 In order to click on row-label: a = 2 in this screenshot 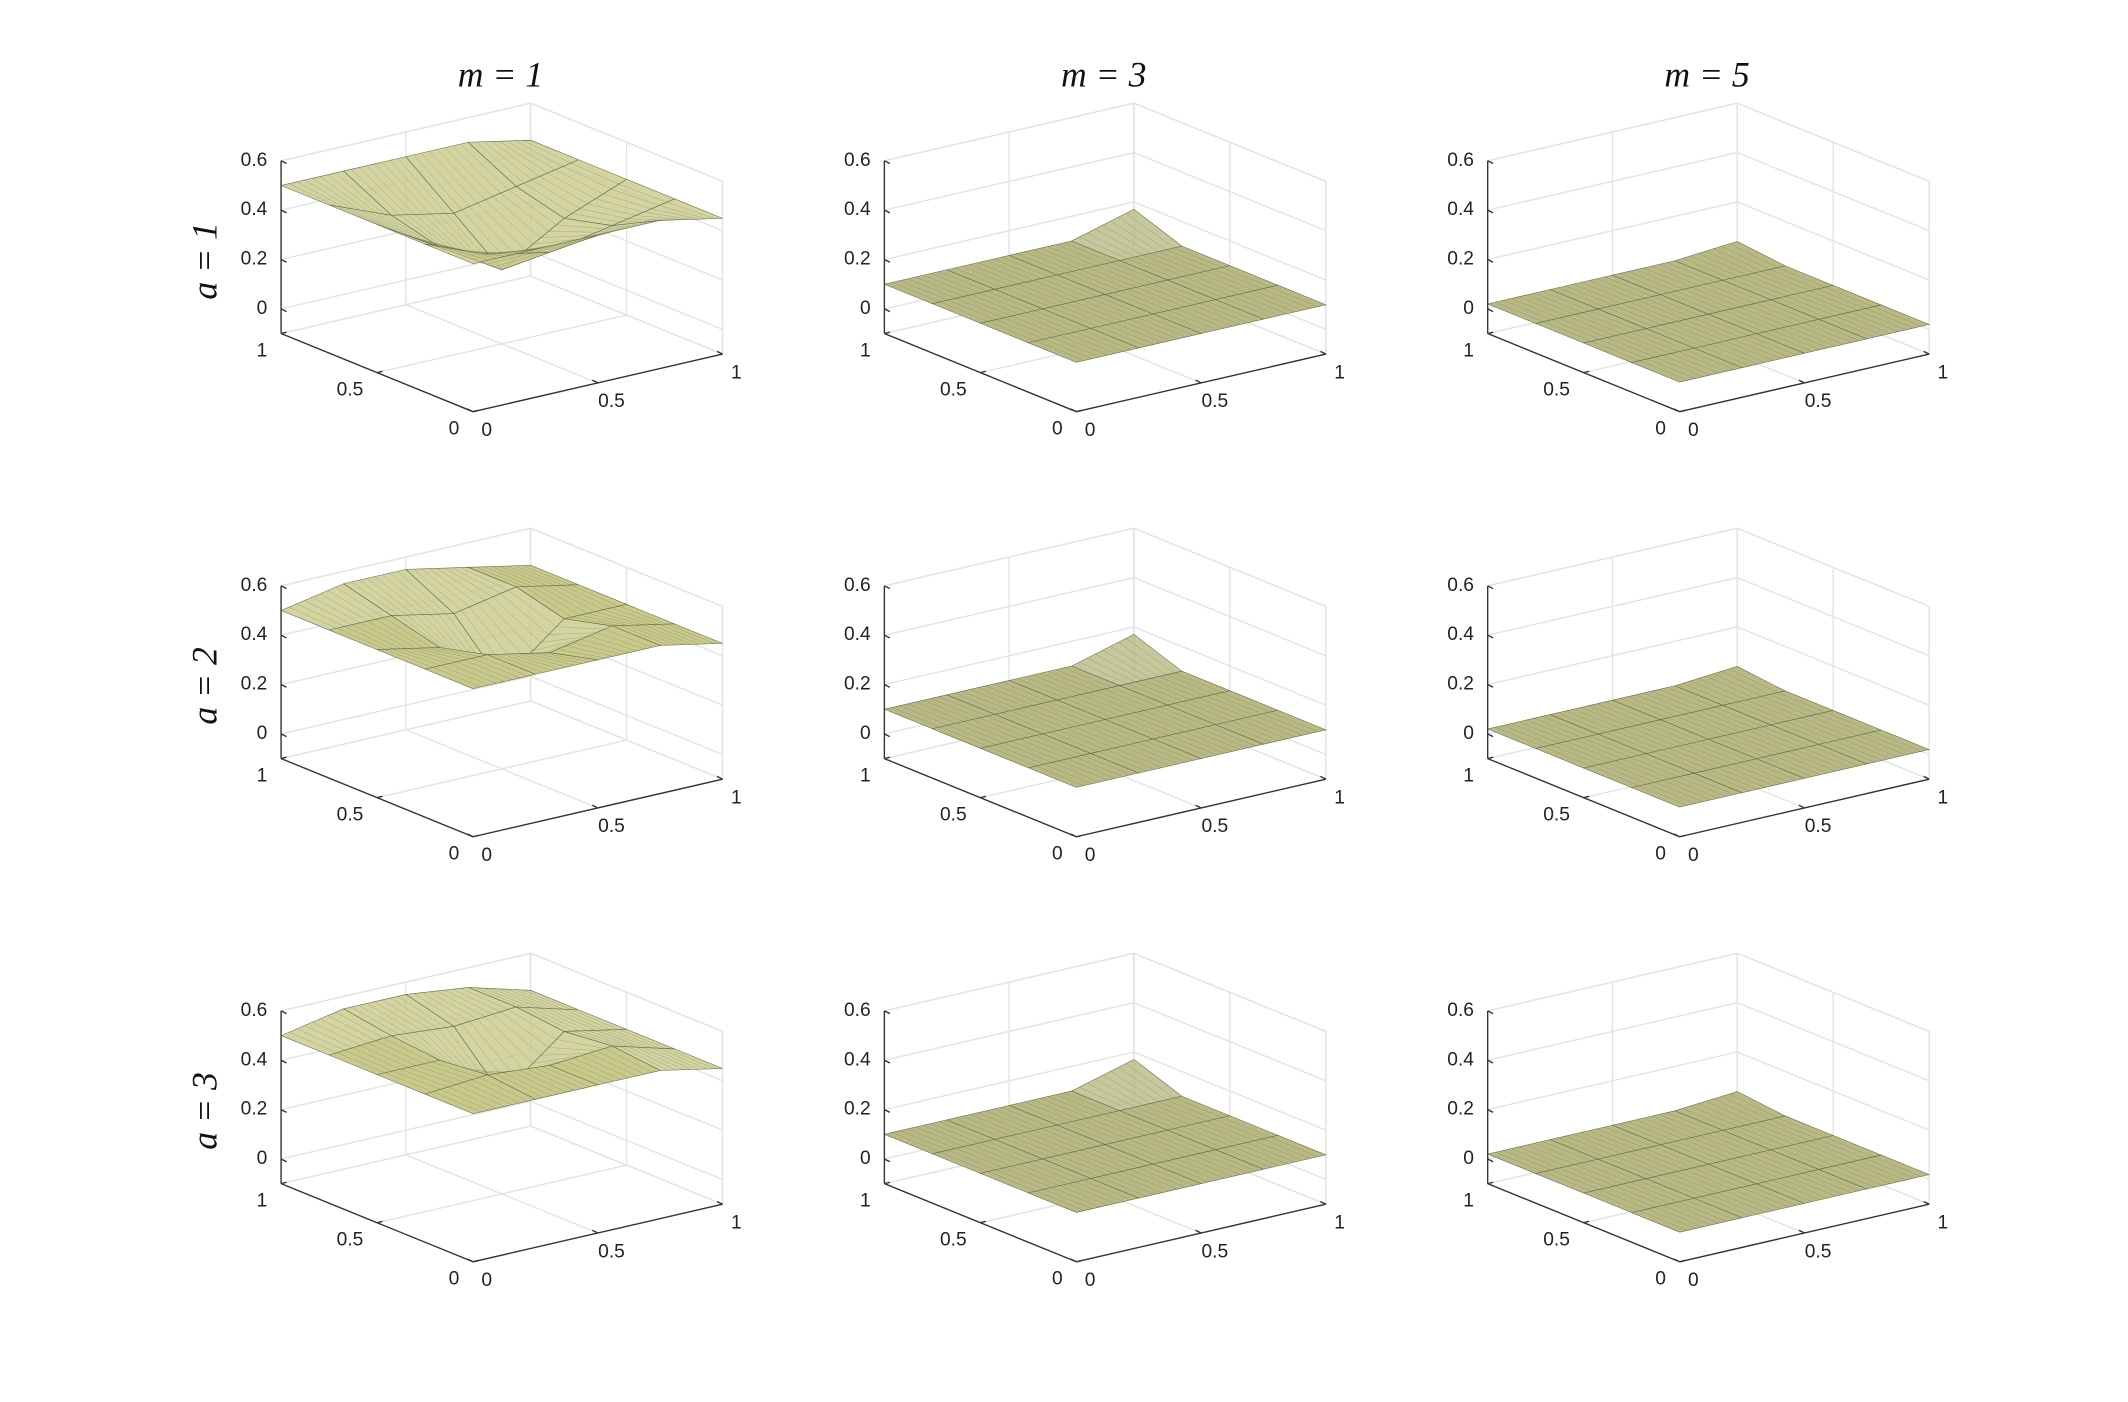, I will do `click(205, 686)`.